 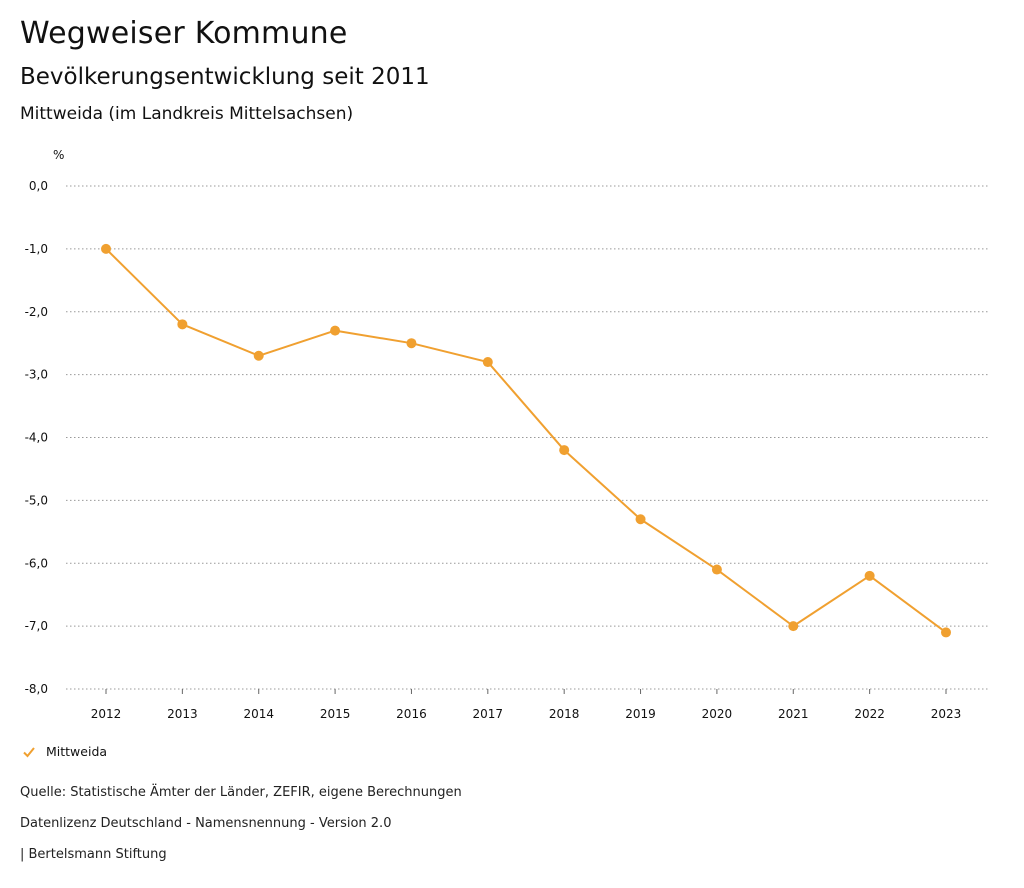 What do you see at coordinates (77, 751) in the screenshot?
I see `legend-label: Mittweida` at bounding box center [77, 751].